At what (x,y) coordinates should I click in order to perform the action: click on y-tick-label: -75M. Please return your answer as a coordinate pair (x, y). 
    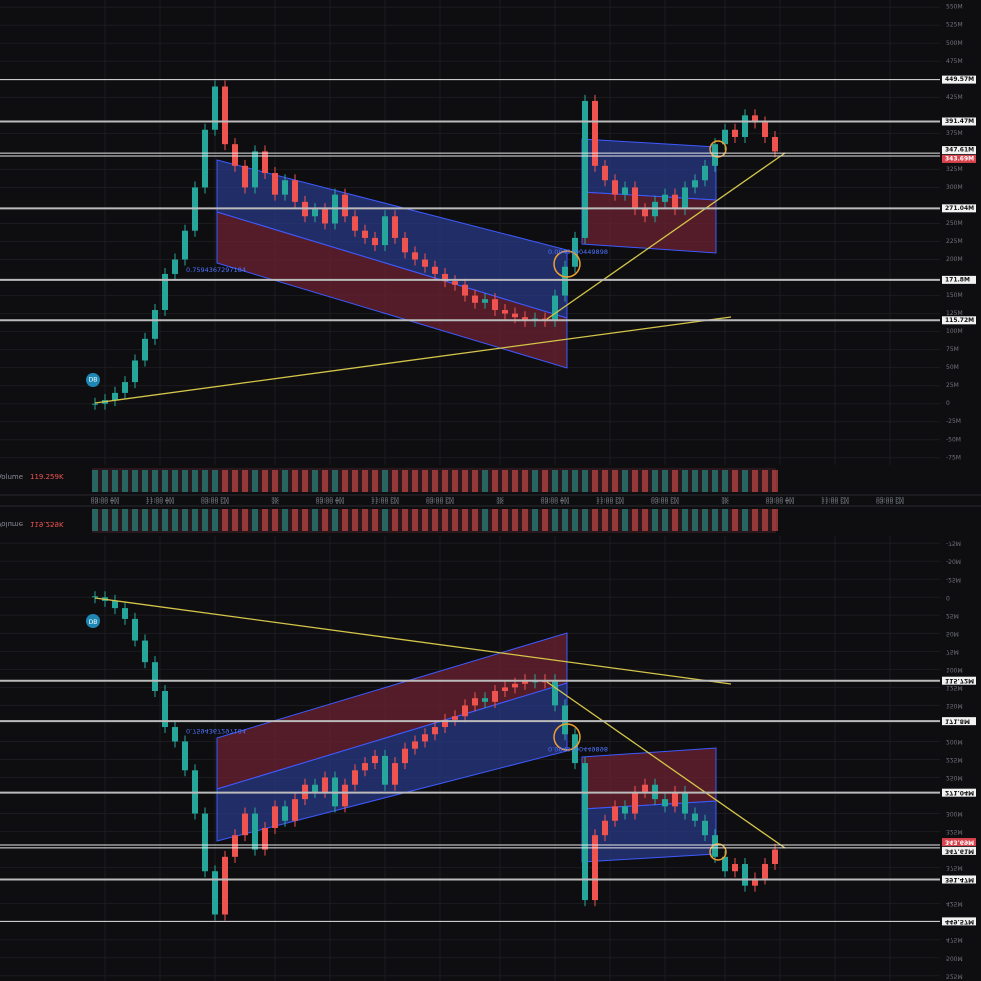
    Looking at the image, I should click on (953, 457).